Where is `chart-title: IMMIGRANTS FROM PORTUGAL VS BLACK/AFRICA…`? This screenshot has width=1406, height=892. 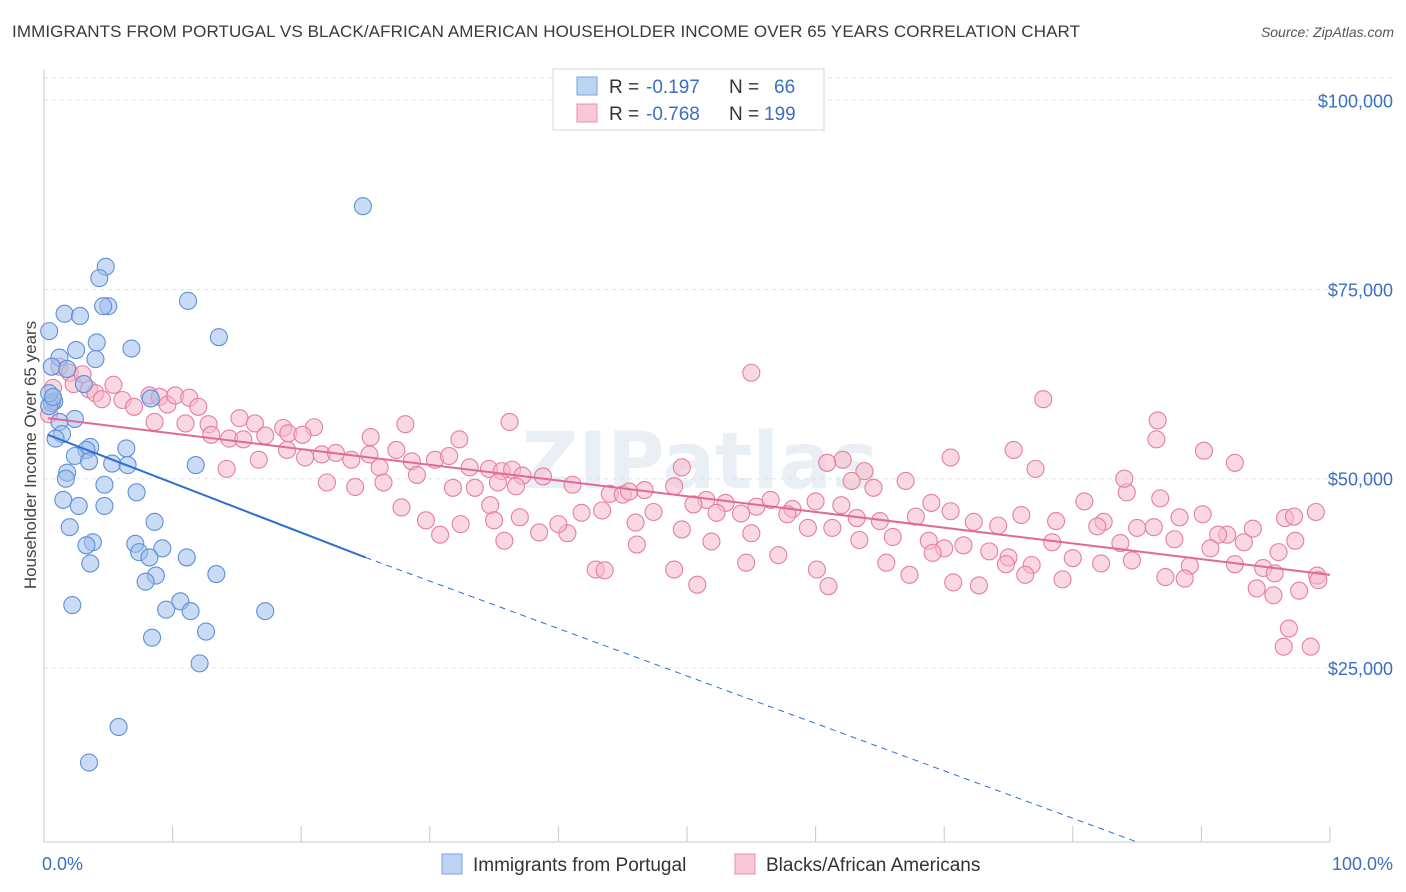
chart-title: IMMIGRANTS FROM PORTUGAL VS BLACK/AFRICA… is located at coordinates (546, 31).